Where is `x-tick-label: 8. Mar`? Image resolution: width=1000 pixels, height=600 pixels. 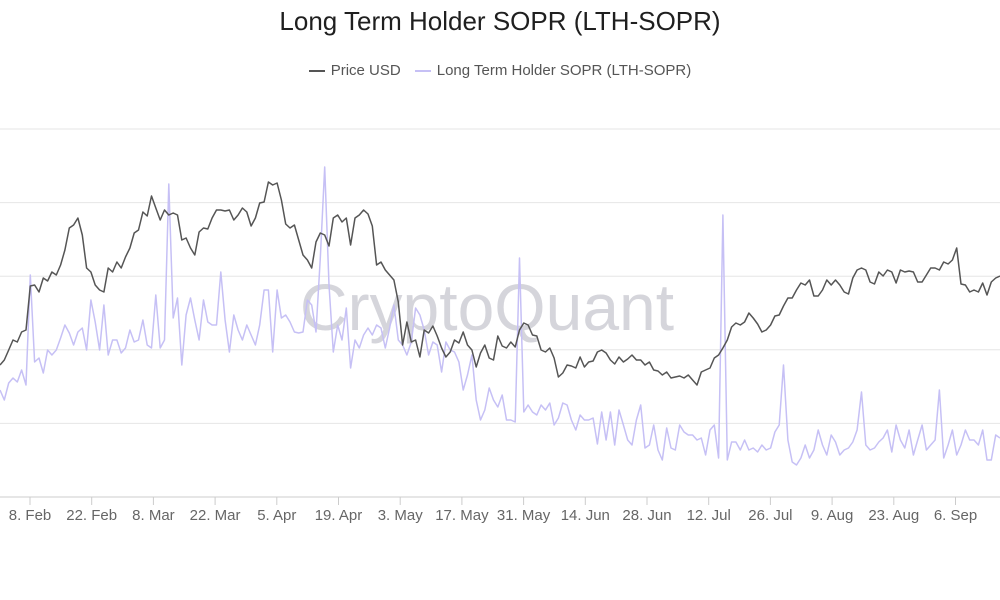
x-tick-label: 8. Mar is located at coordinates (153, 515).